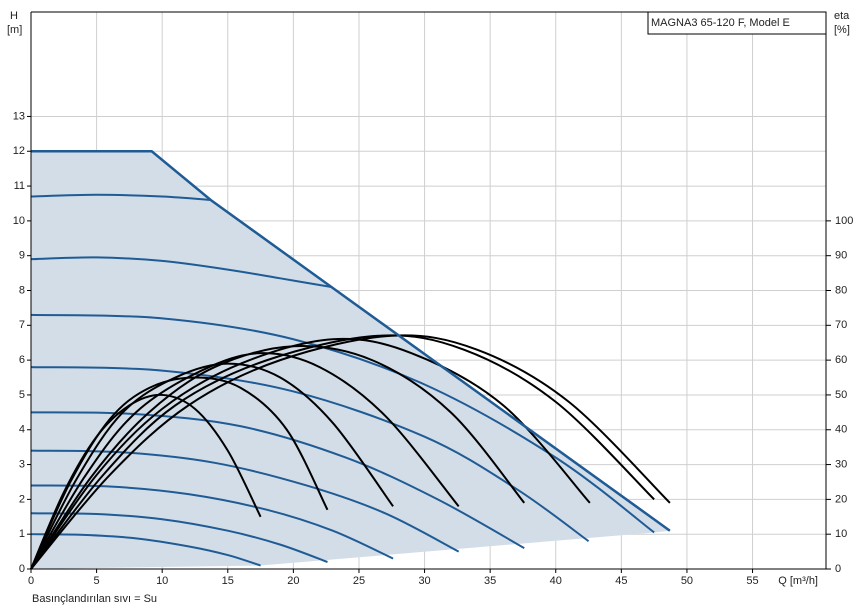 The image size is (855, 605). What do you see at coordinates (841, 290) in the screenshot?
I see `y2-tick-label: 80` at bounding box center [841, 290].